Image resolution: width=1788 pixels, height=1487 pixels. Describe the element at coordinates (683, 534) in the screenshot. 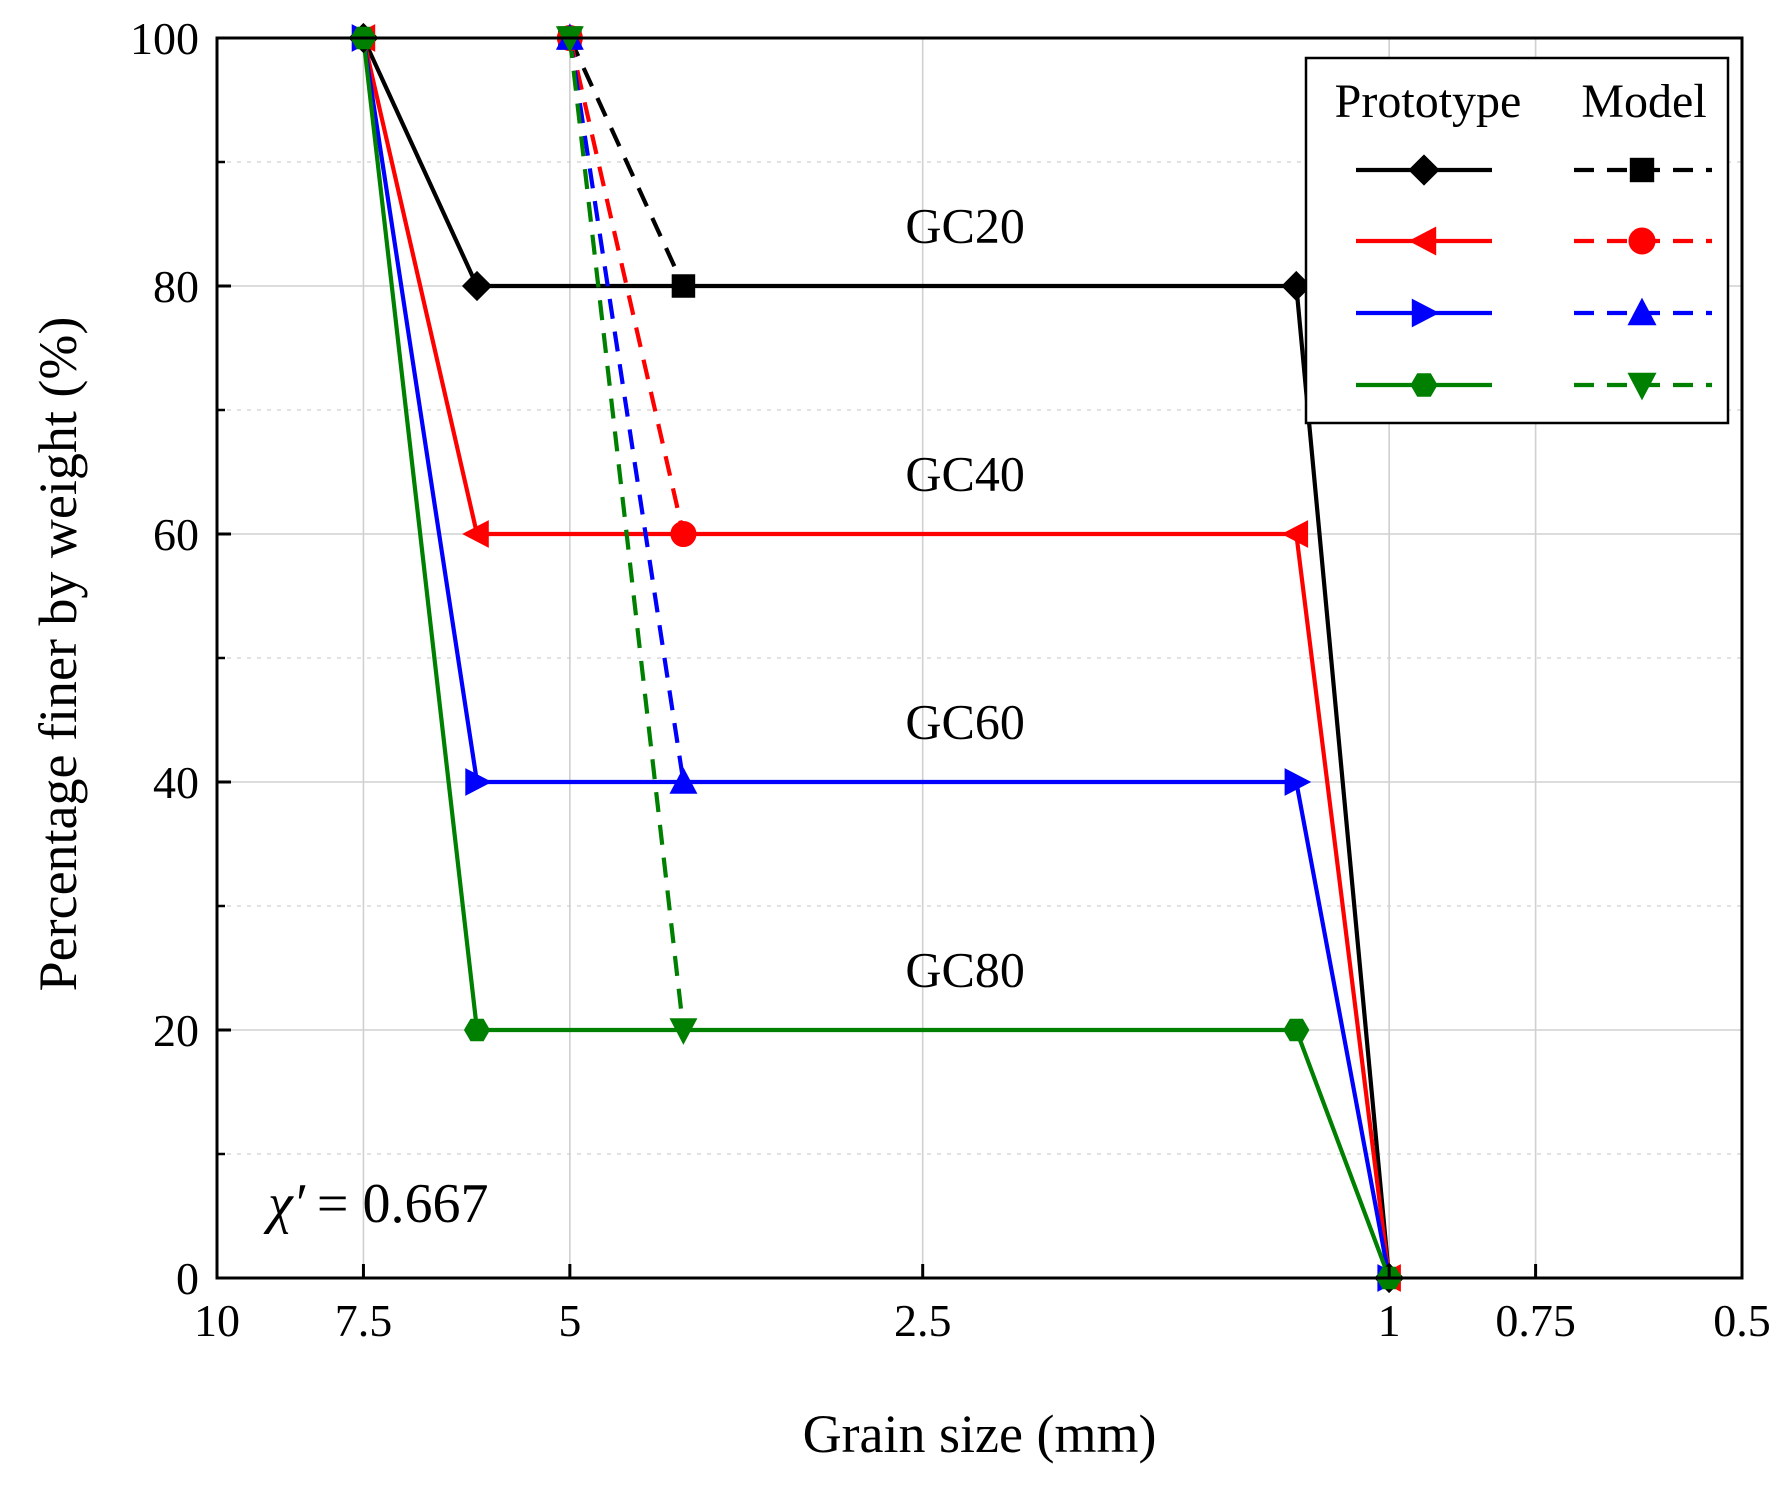

I see `marker-gc40-model` at that location.